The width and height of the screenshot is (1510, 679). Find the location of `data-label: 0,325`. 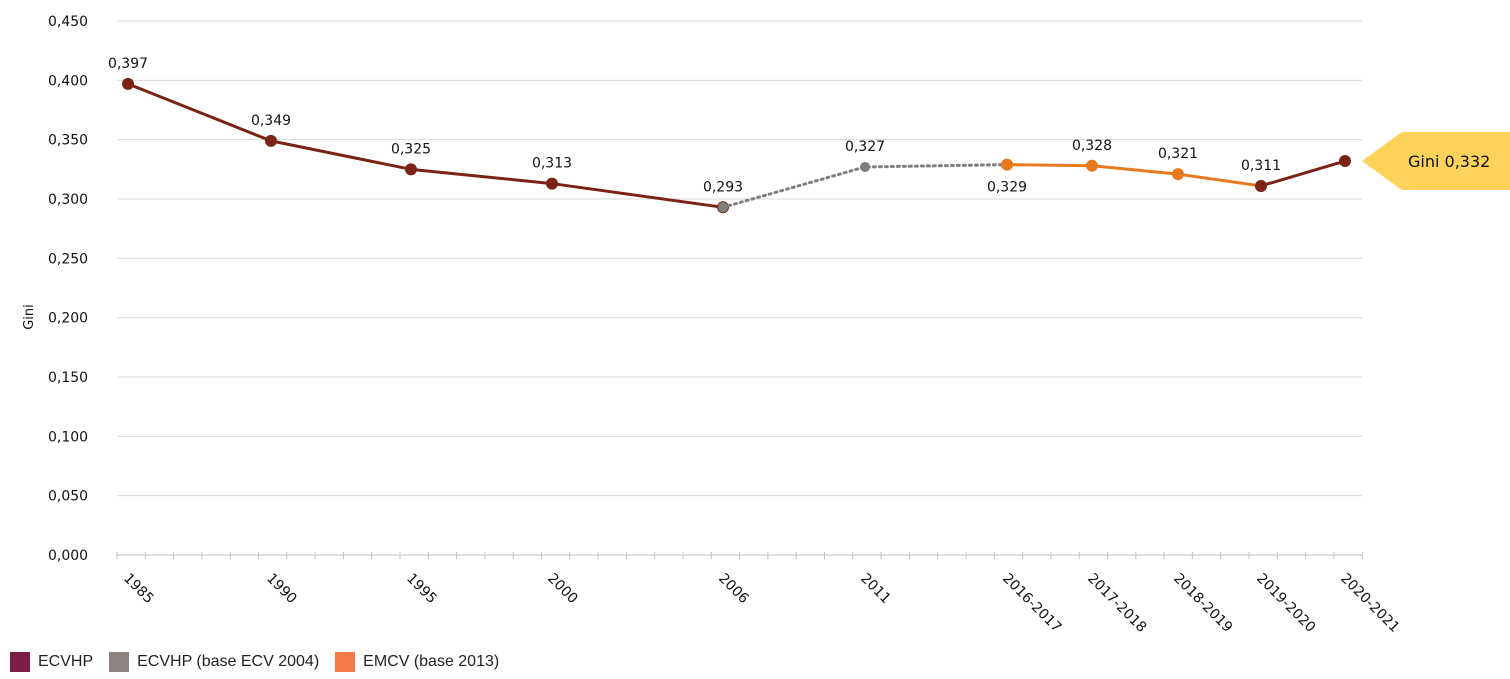

data-label: 0,325 is located at coordinates (411, 149).